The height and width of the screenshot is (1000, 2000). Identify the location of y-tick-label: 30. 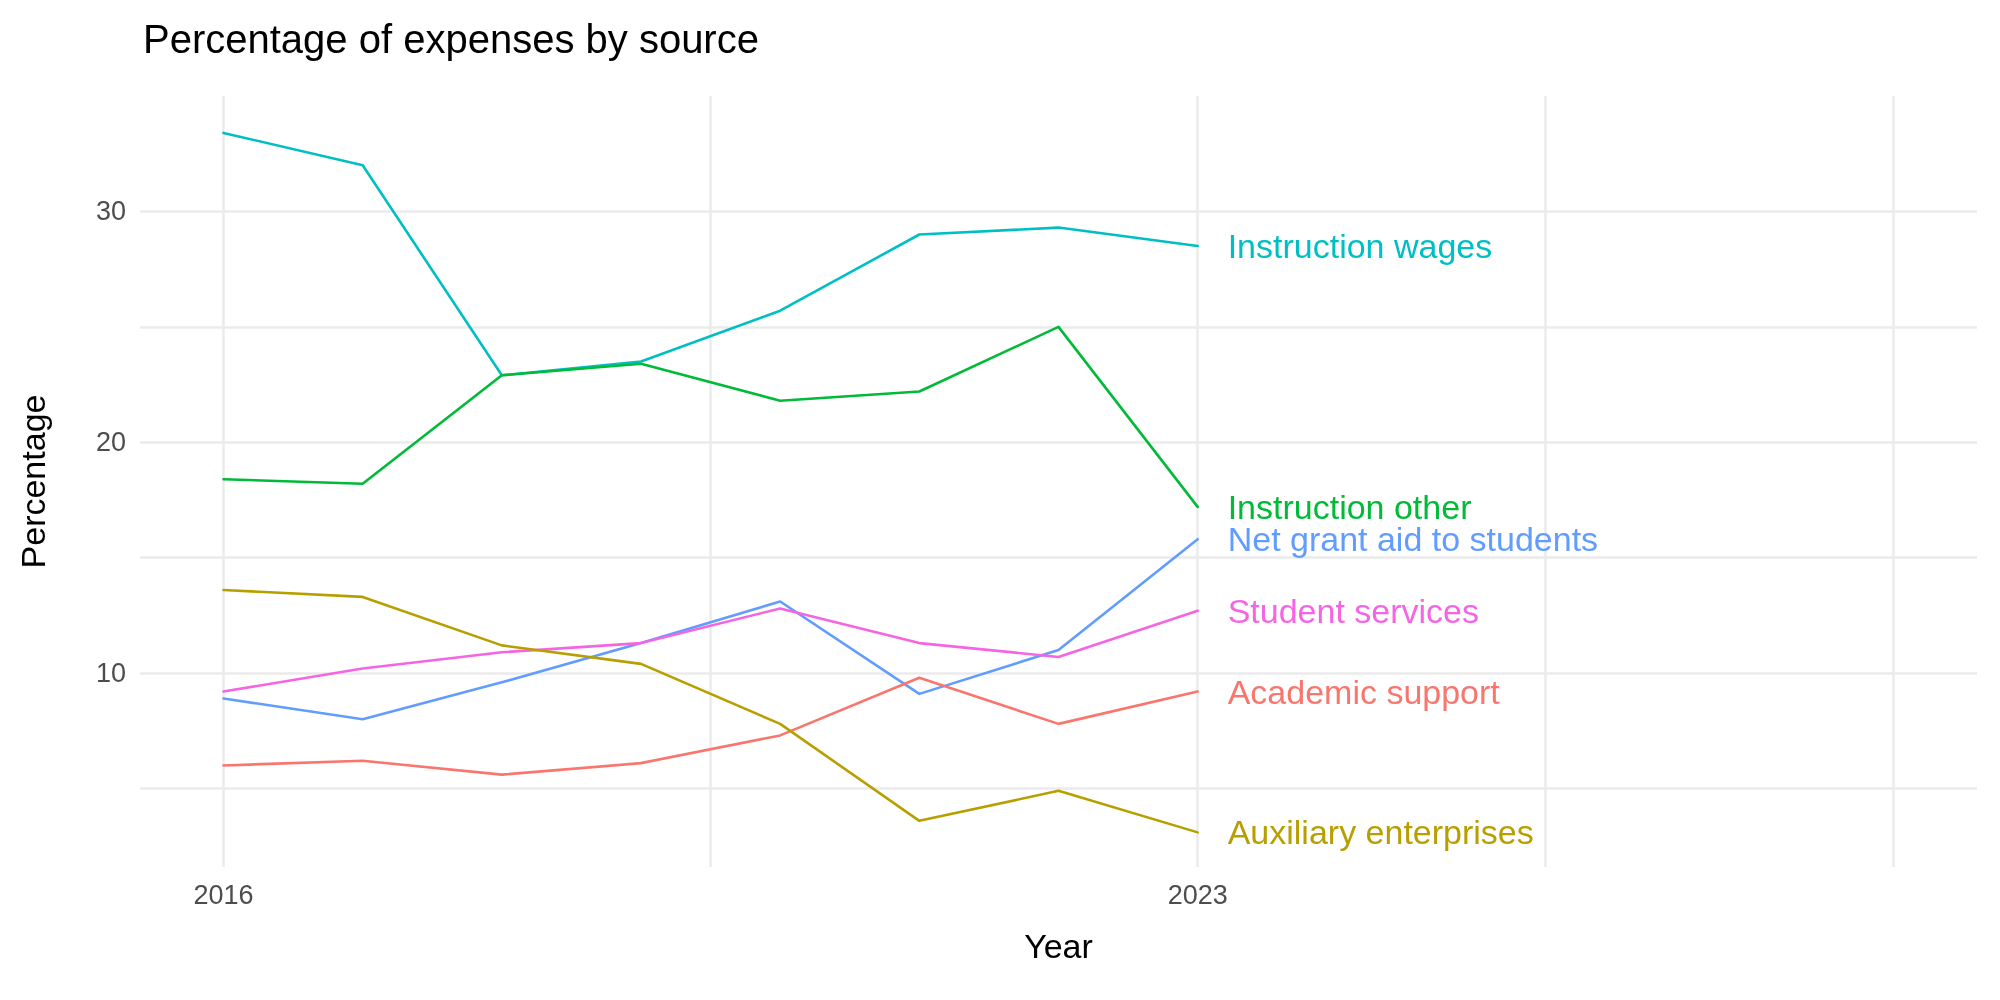
(110, 211).